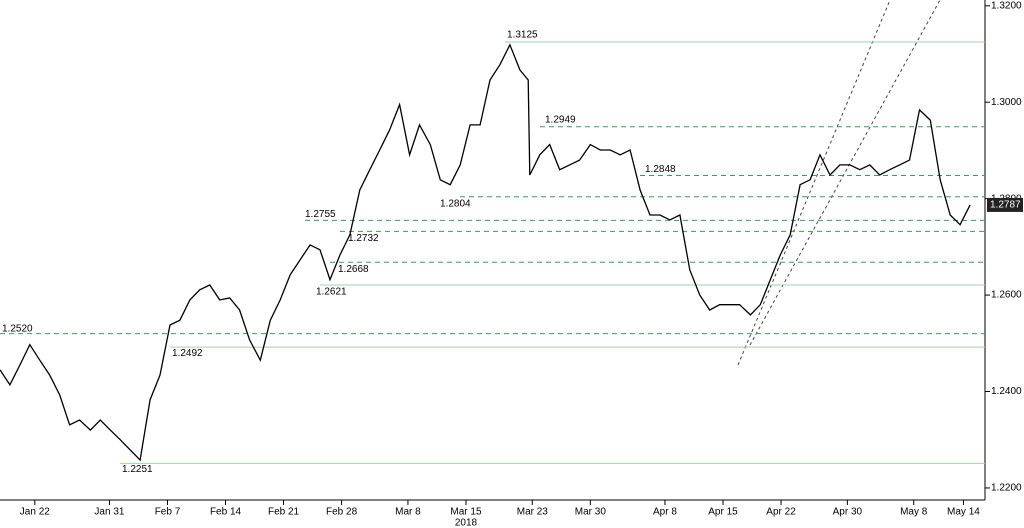 This screenshot has width=1024, height=528. I want to click on x-tick-label: Feb 7, so click(168, 512).